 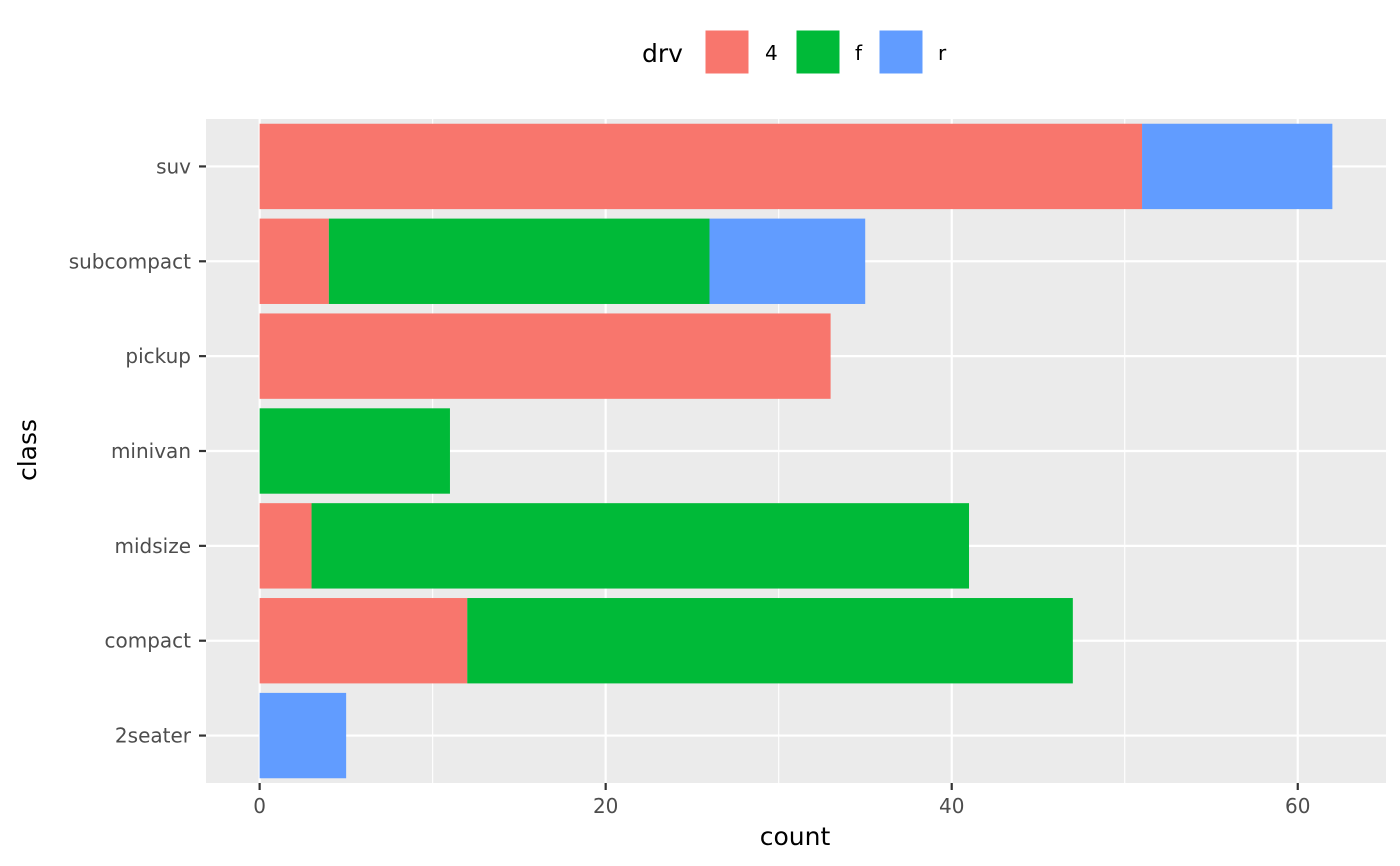 I want to click on y-tick-label: 2seater, so click(x=153, y=736).